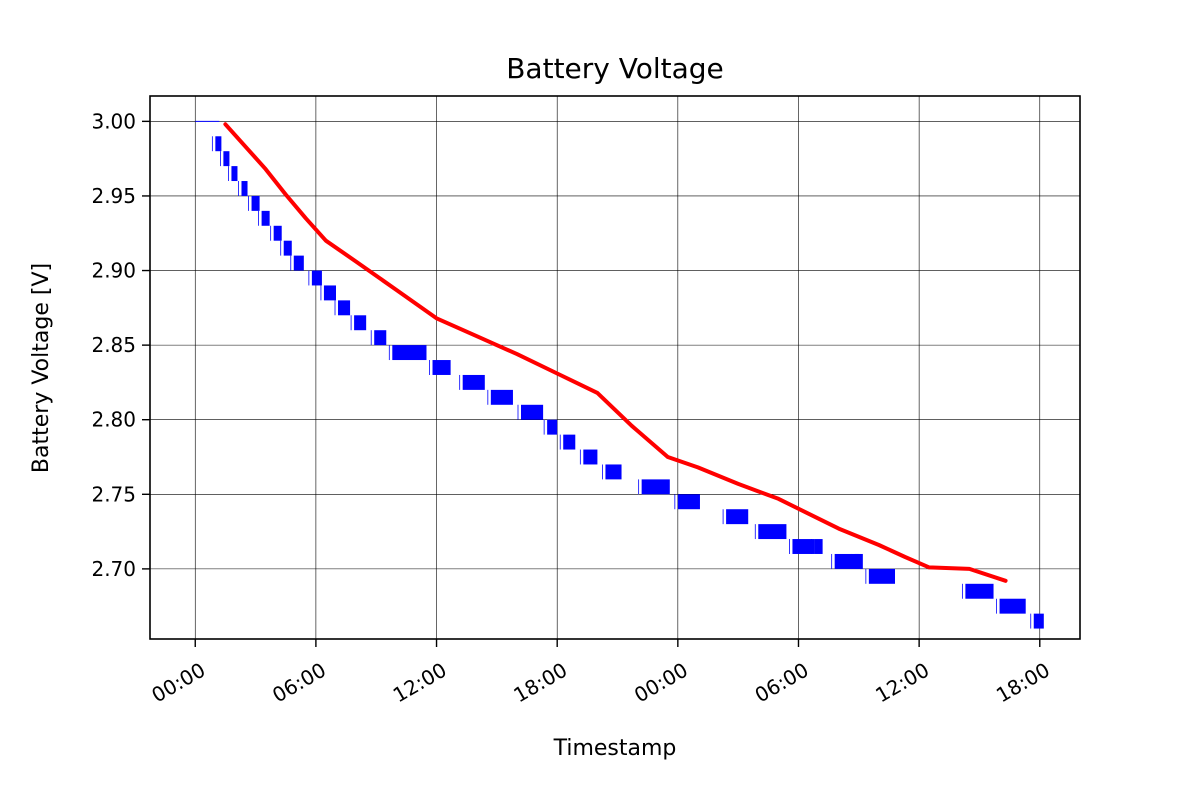  I want to click on chart-title: Battery Voltage, so click(615, 68).